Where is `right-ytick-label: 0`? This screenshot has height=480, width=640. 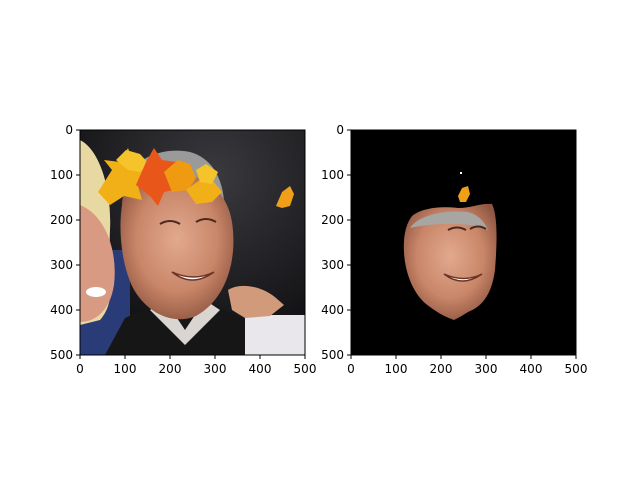
right-ytick-label: 0 is located at coordinates (340, 130).